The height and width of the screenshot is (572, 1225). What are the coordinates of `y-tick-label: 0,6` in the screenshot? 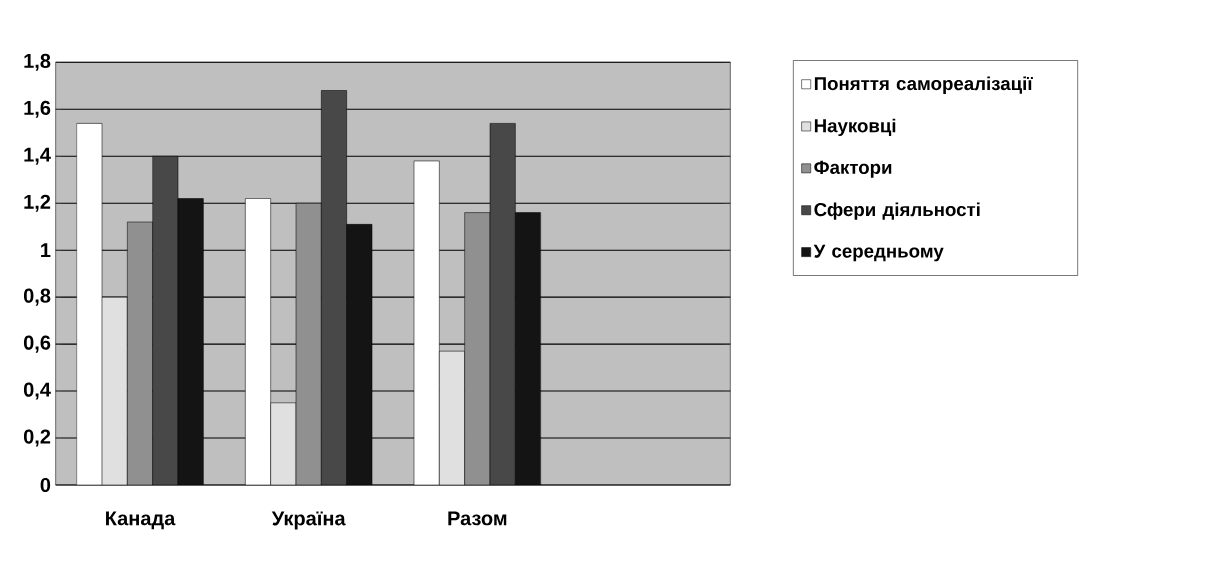 It's located at (37, 344).